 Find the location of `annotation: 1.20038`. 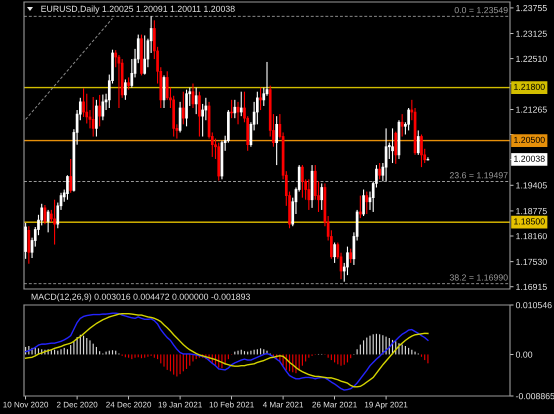

annotation: 1.20038 is located at coordinates (529, 159).